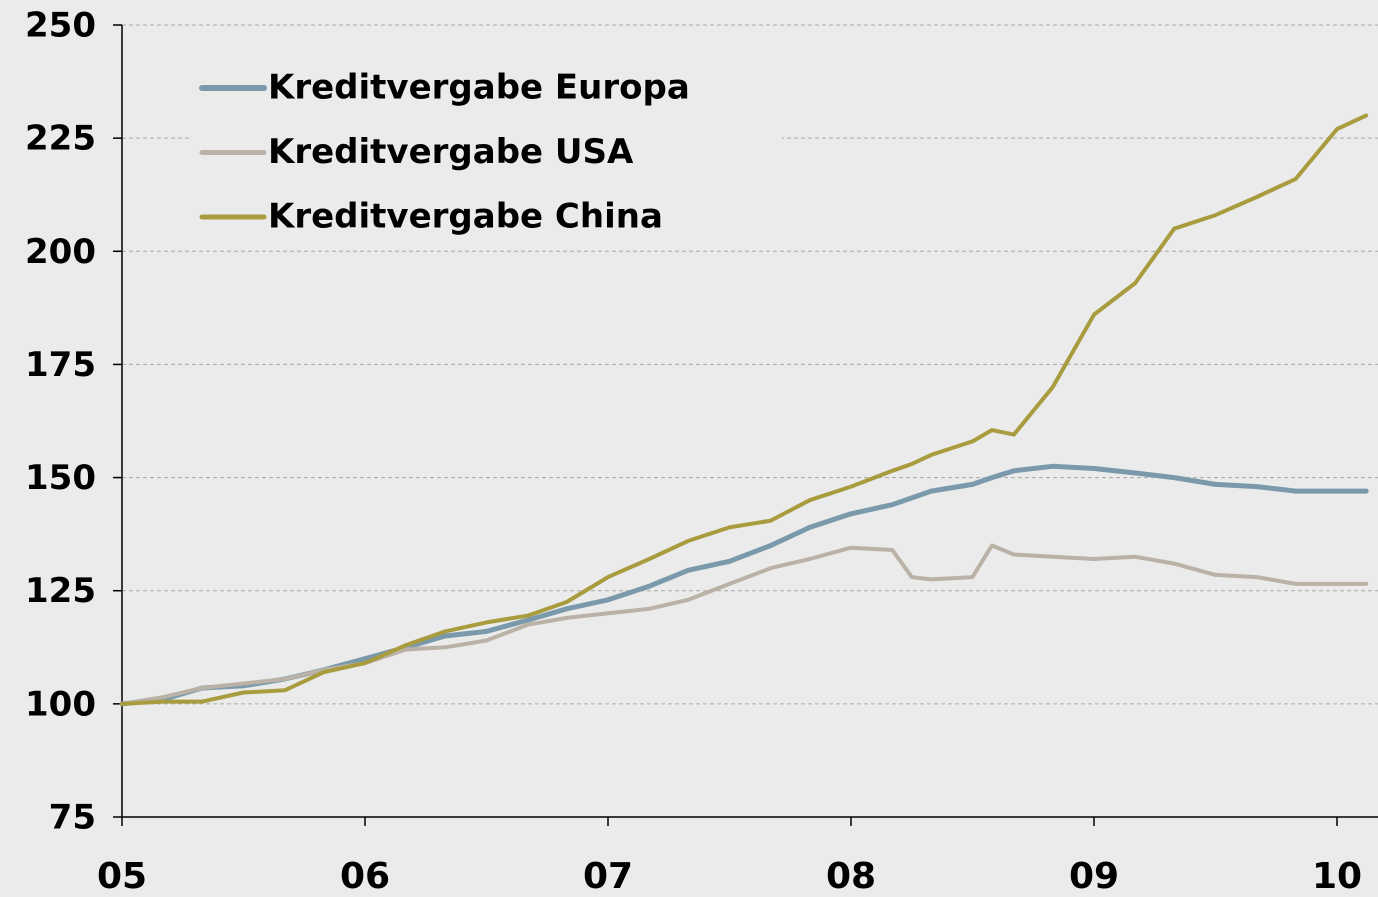 This screenshot has width=1378, height=897. I want to click on legend-background, so click(486, 150).